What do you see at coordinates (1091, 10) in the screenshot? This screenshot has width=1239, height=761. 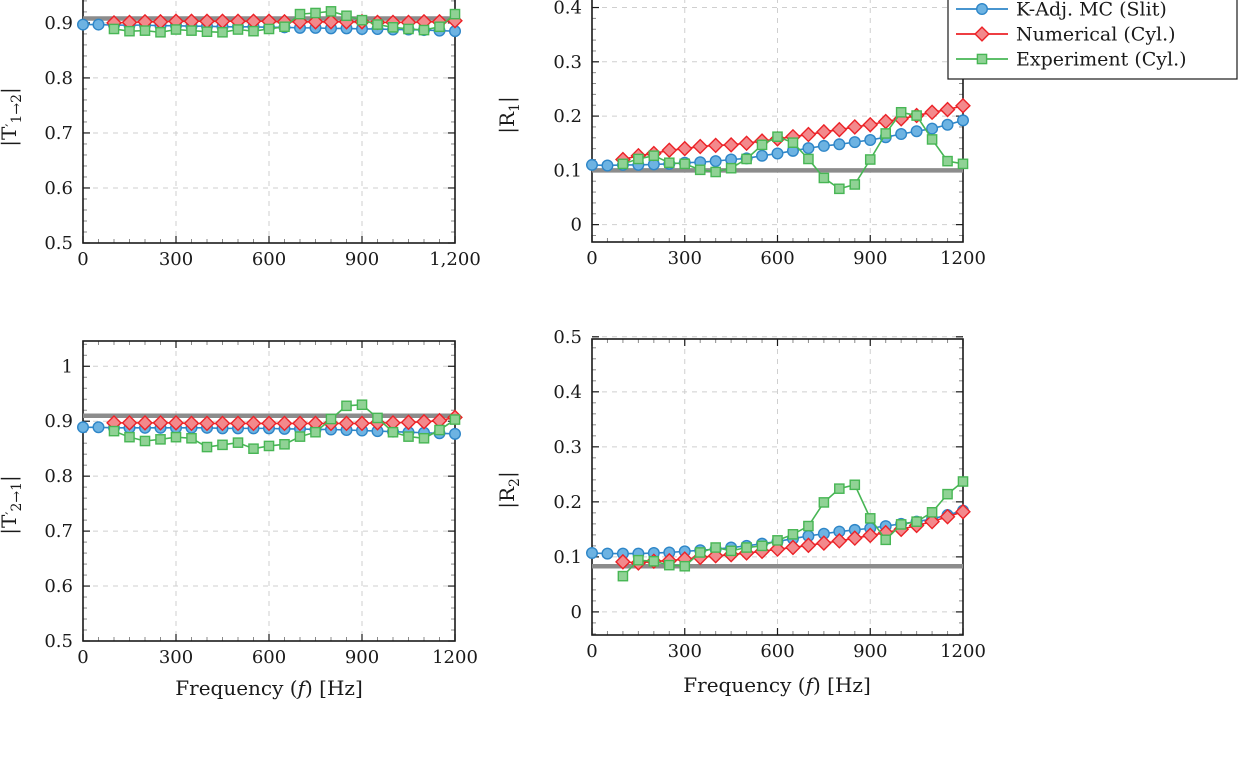 I see `legend-entry-label: K-Adj. MC (Slit)` at bounding box center [1091, 10].